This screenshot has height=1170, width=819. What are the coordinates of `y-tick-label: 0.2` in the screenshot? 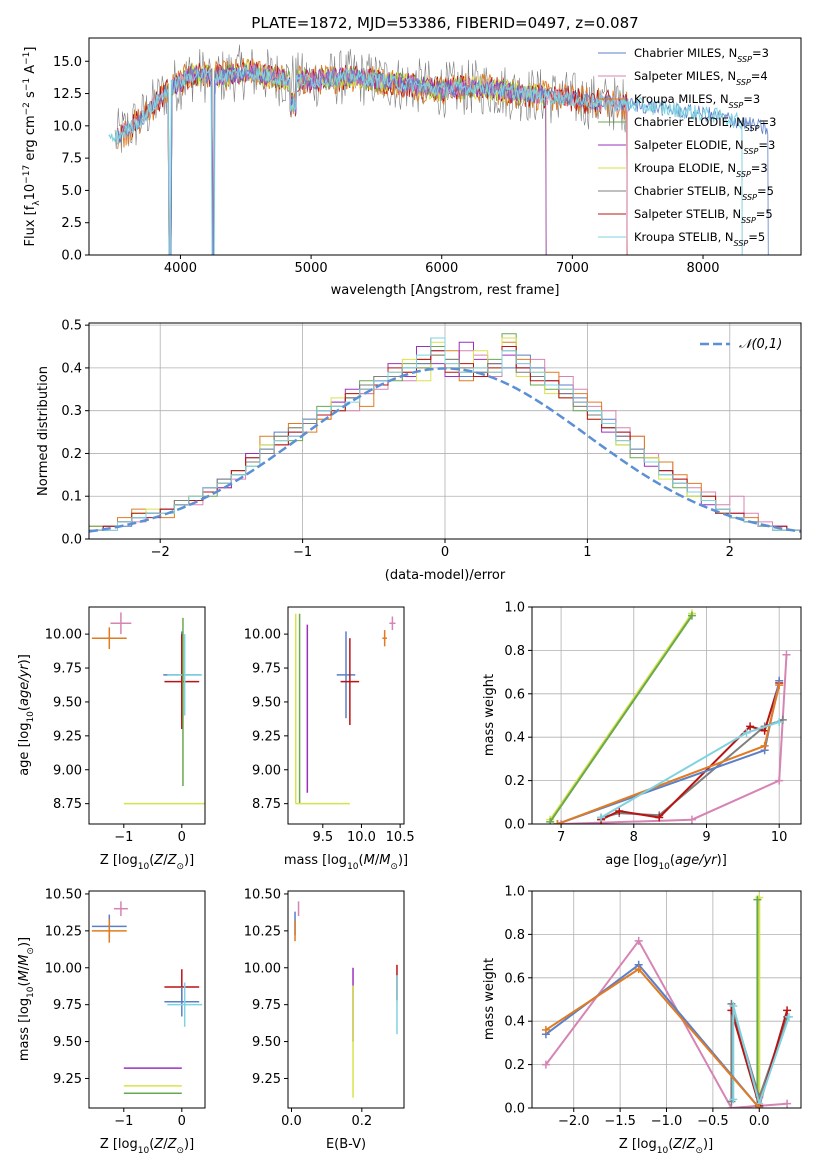 It's located at (514, 781).